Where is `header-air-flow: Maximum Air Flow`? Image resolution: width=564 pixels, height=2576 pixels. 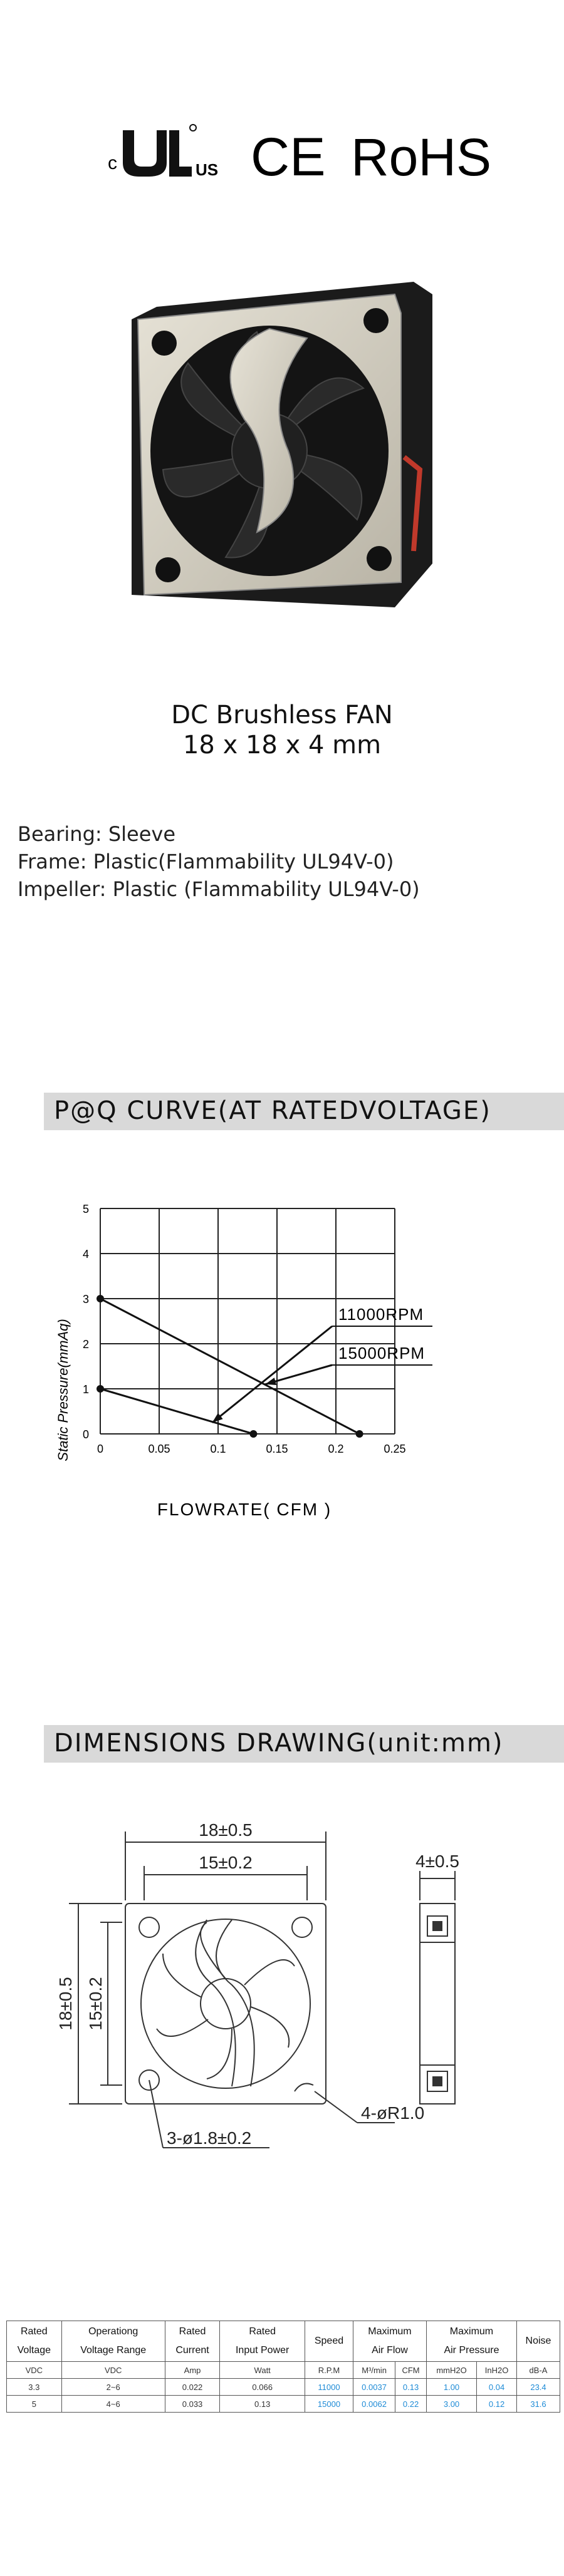 header-air-flow: Maximum Air Flow is located at coordinates (389, 2341).